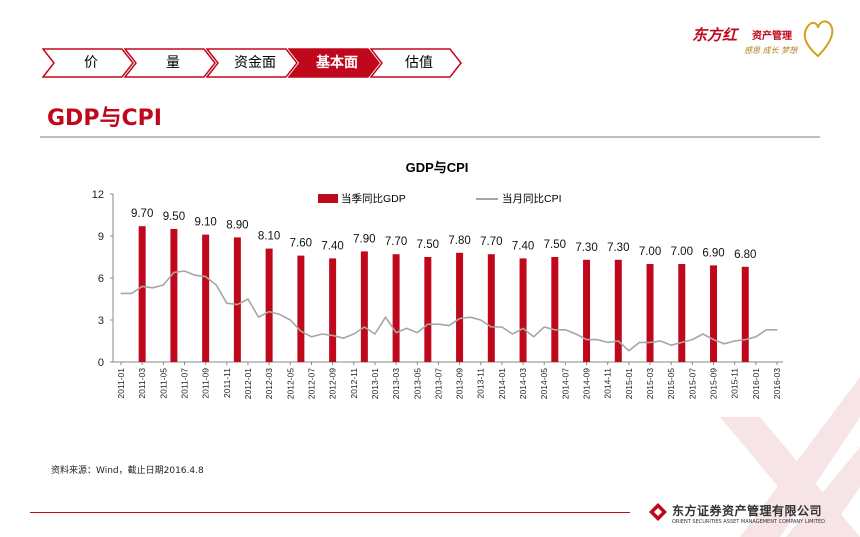  I want to click on brand-logo: 东方红 资产管理 感恩 成长 梦想, so click(763, 39).